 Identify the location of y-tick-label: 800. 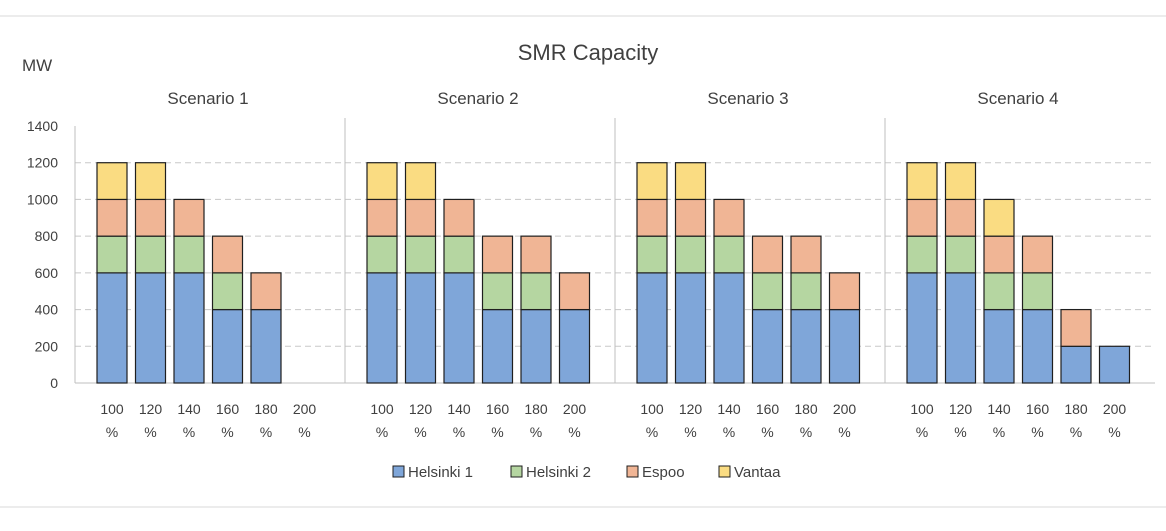
(47, 236).